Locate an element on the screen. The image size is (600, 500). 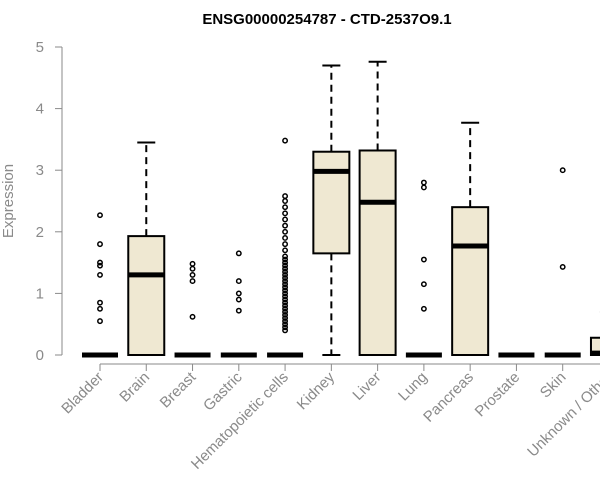
box-liver is located at coordinates (377, 208).